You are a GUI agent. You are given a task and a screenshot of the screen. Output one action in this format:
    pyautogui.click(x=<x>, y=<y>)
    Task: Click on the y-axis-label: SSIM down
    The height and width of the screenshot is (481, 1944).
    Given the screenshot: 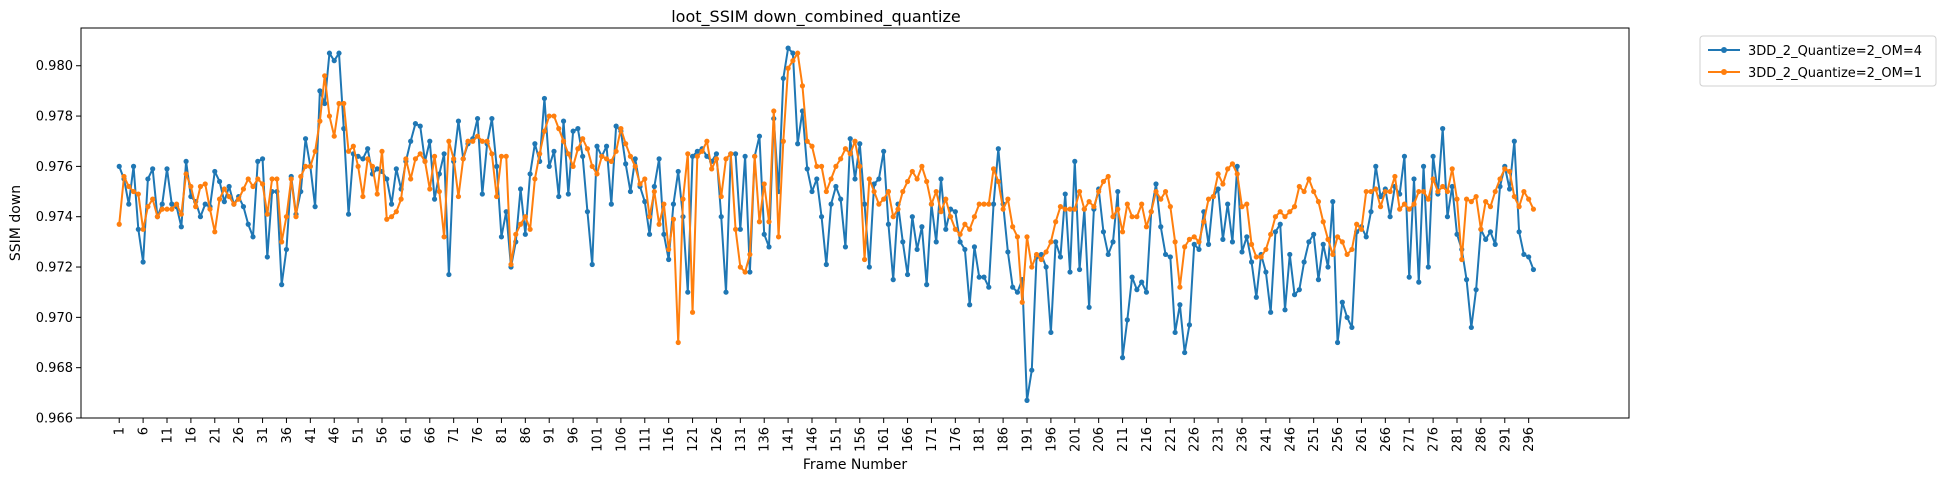 What is the action you would take?
    pyautogui.click(x=16, y=223)
    